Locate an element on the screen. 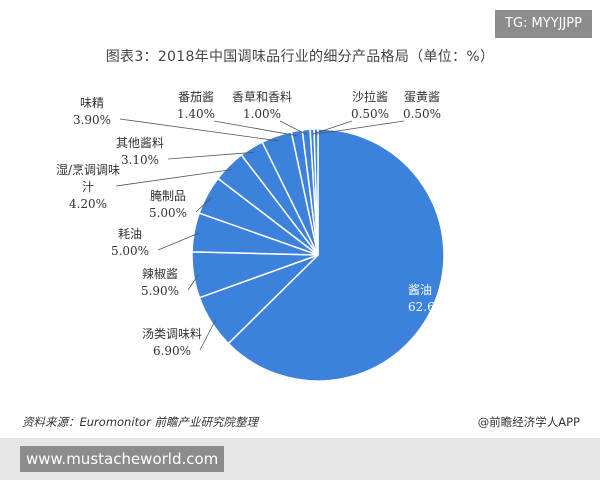  credit-note: @前瞻经济学人APP is located at coordinates (528, 422).